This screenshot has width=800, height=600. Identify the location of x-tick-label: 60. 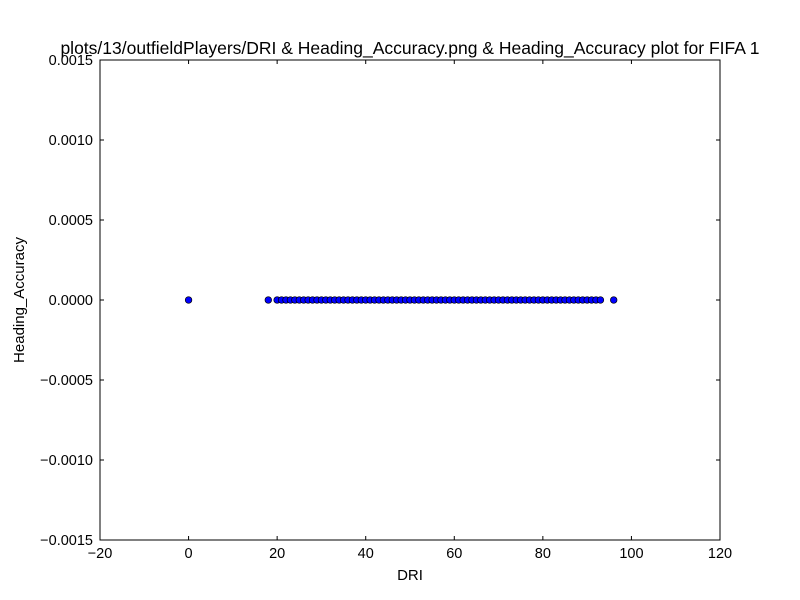
(454, 554).